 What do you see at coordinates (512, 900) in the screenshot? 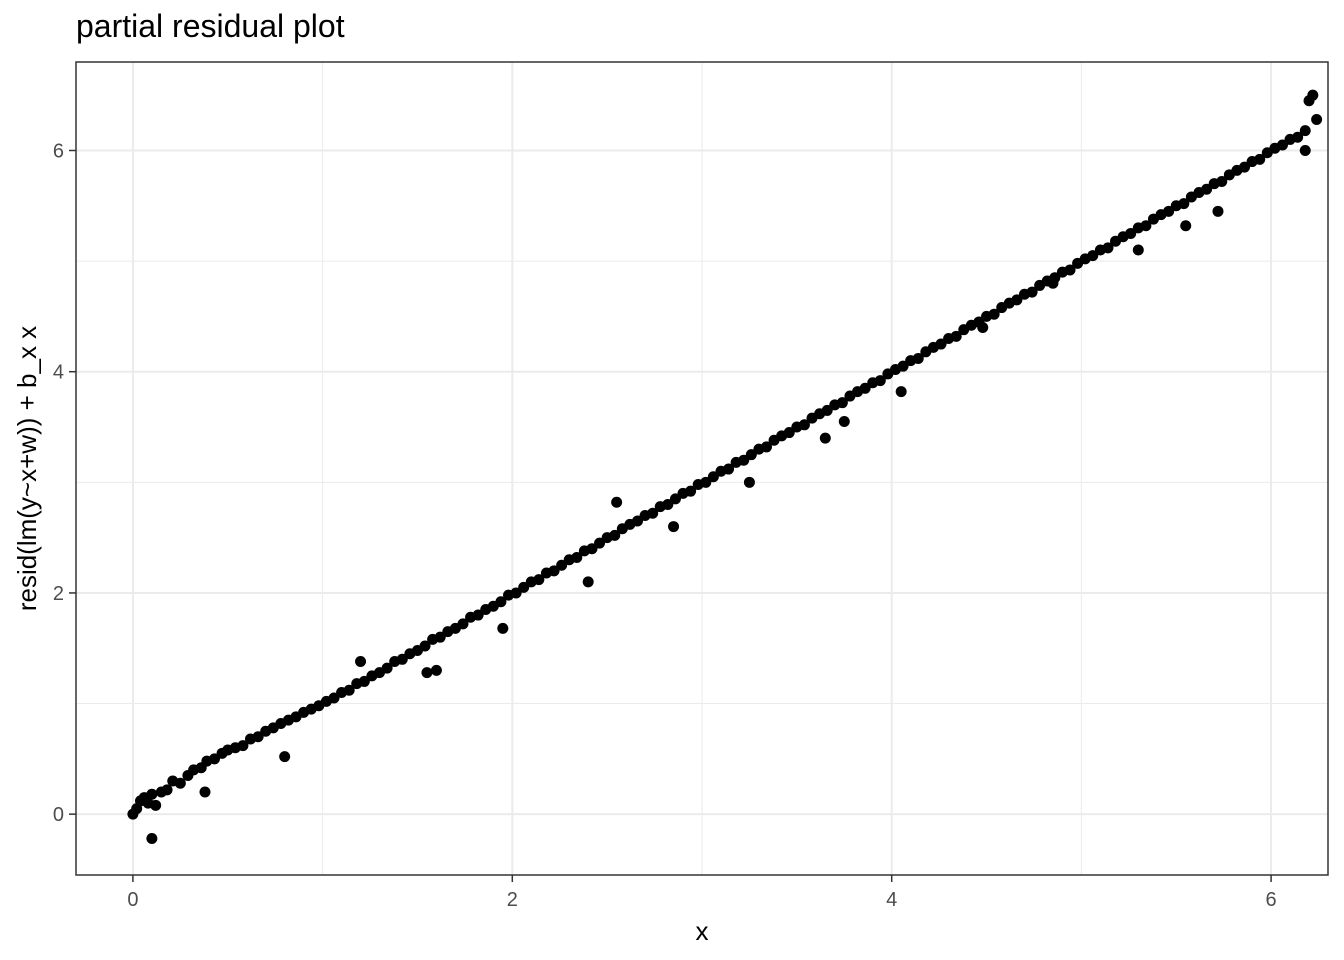
I see `x-tick-label: 2` at bounding box center [512, 900].